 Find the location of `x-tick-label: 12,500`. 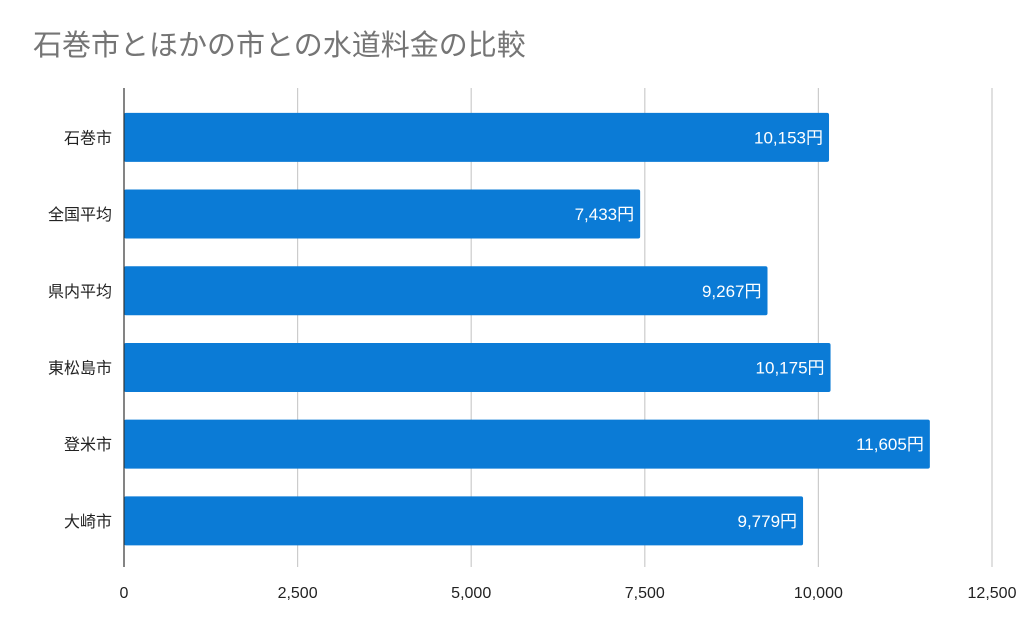

x-tick-label: 12,500 is located at coordinates (992, 593).